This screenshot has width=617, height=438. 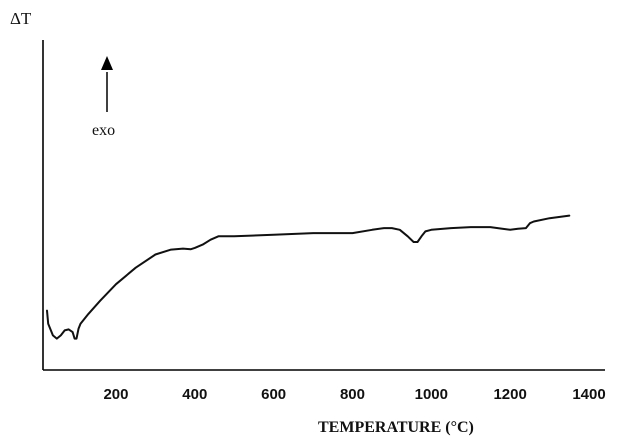 What do you see at coordinates (107, 84) in the screenshot?
I see `exo-arrow-icon` at bounding box center [107, 84].